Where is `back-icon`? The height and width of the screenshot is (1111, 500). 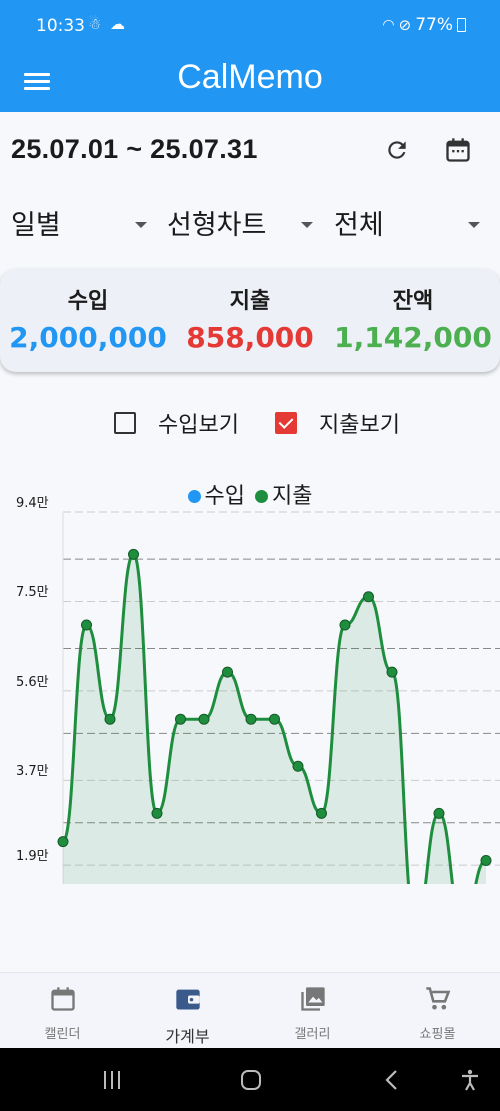 back-icon is located at coordinates (392, 1080).